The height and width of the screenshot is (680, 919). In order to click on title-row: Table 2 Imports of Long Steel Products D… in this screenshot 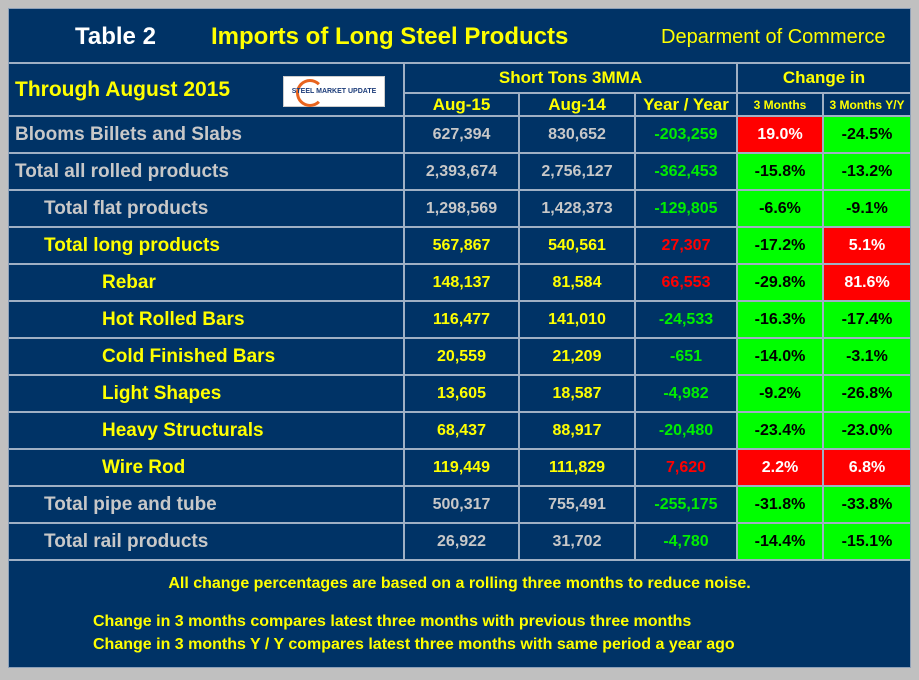, I will do `click(459, 36)`.